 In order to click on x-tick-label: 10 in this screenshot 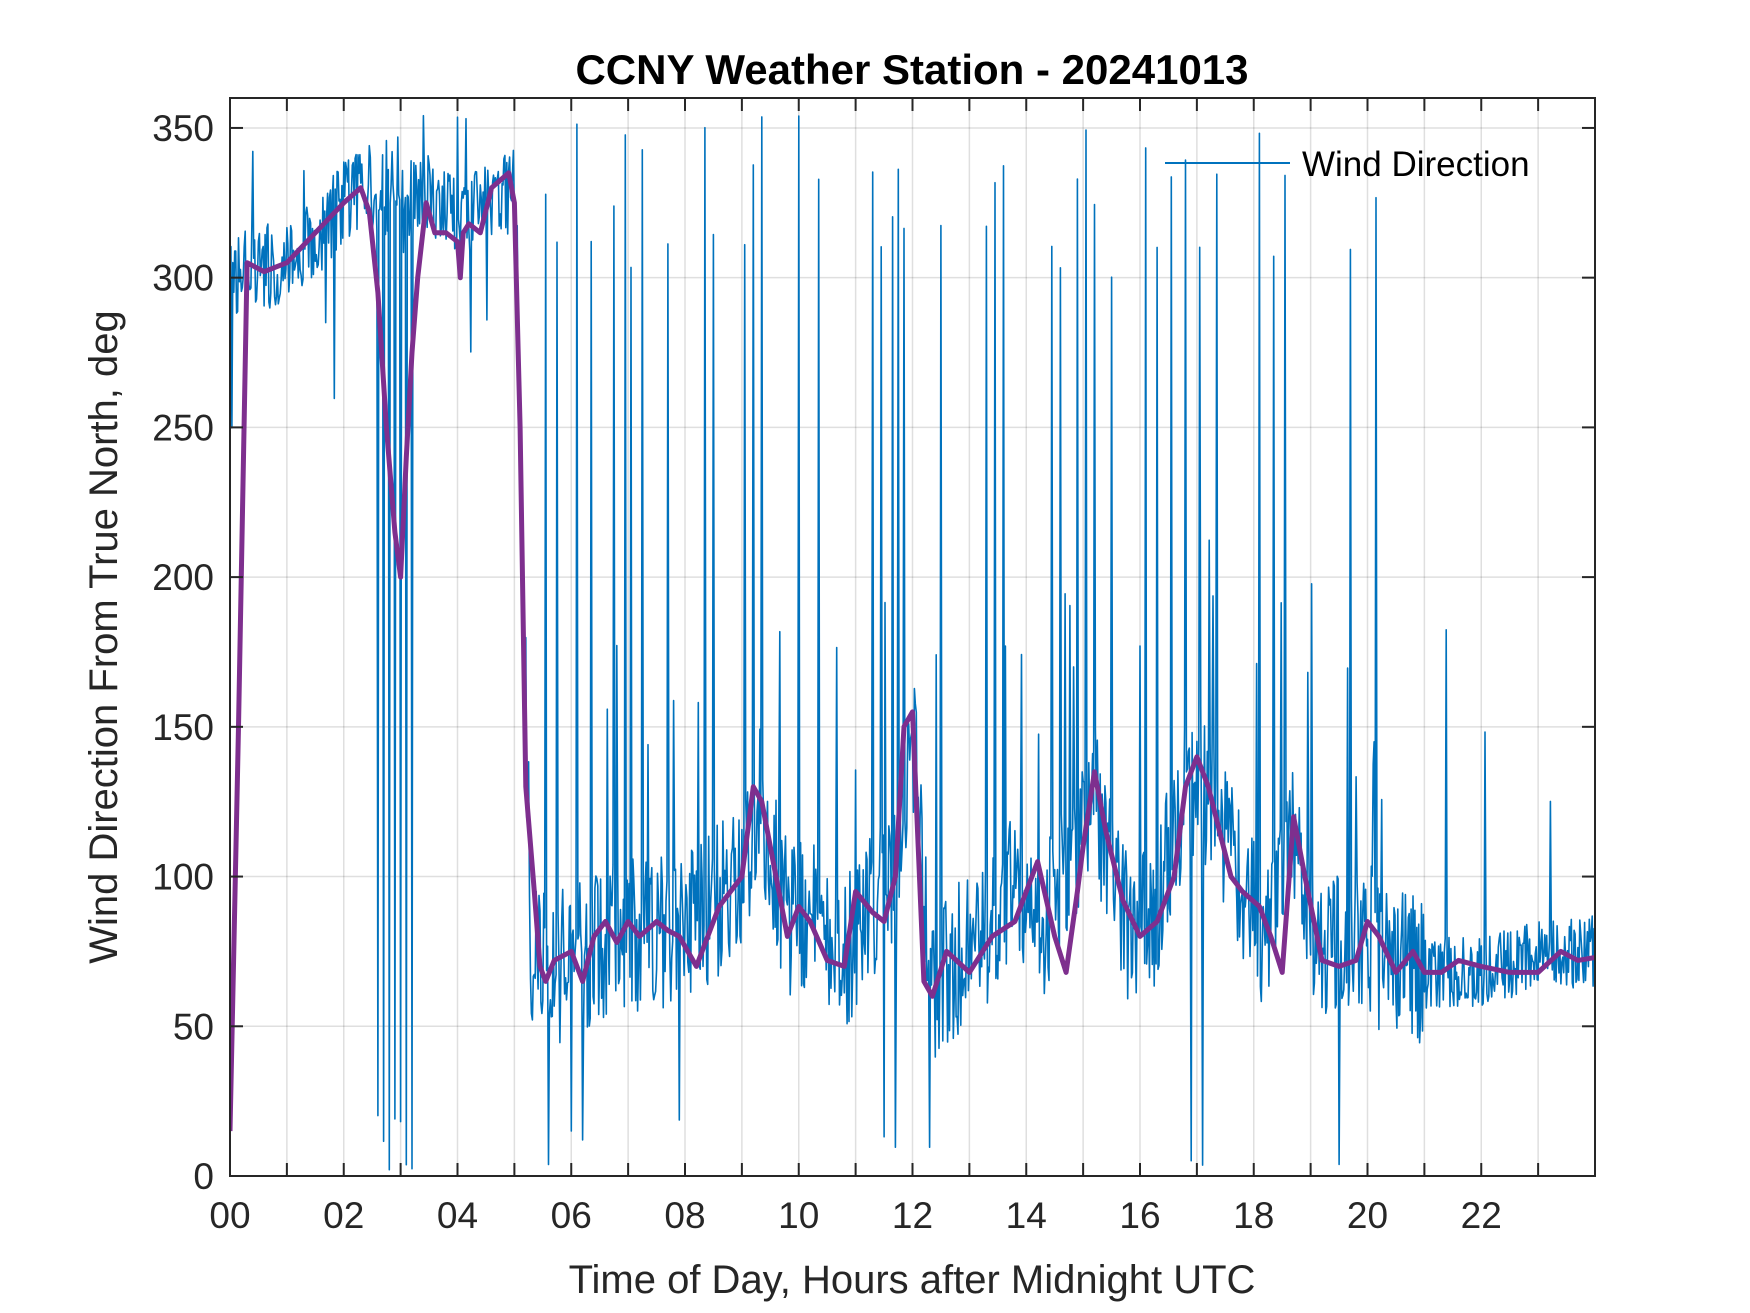, I will do `click(798, 1215)`.